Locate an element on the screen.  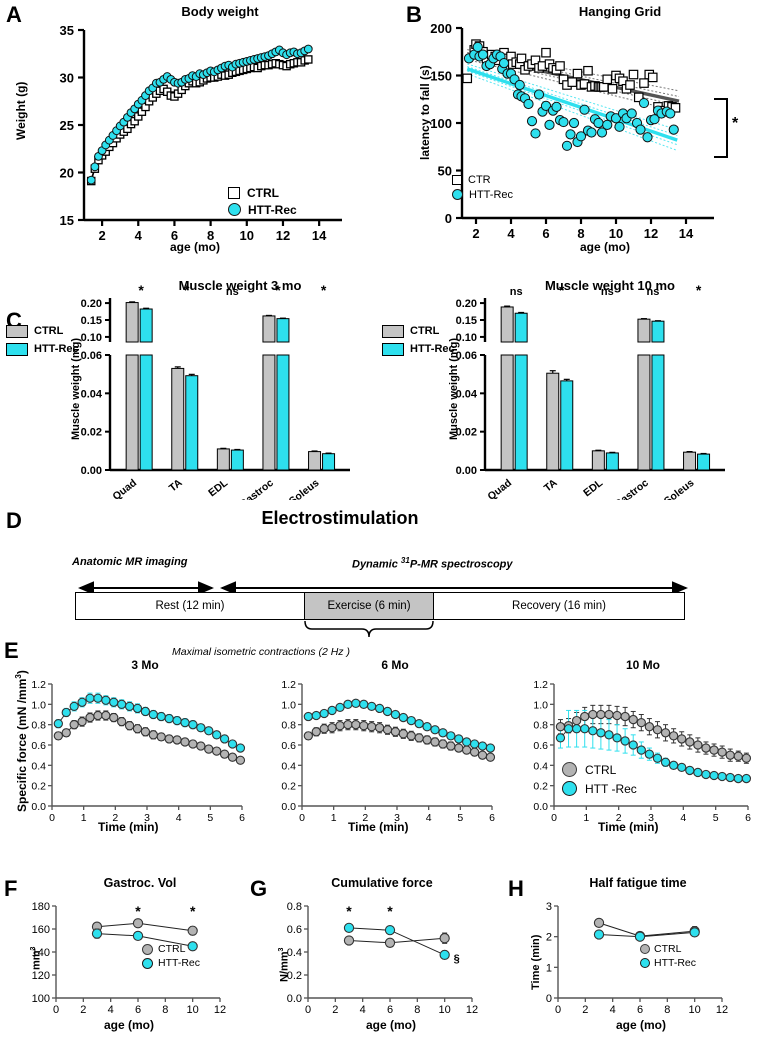
panel-e-xtick: 5 is located at coordinates (716, 818).